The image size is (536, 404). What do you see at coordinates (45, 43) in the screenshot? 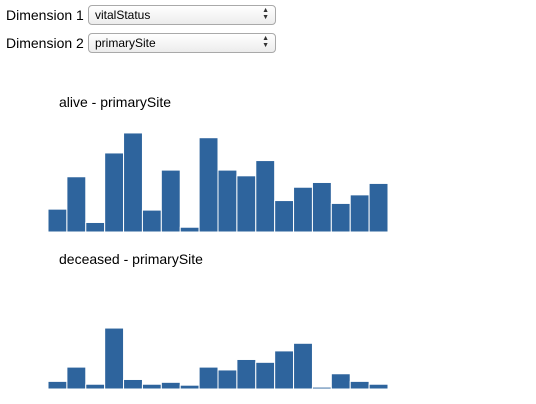
I see `dimension-2-label: Dimension 2` at bounding box center [45, 43].